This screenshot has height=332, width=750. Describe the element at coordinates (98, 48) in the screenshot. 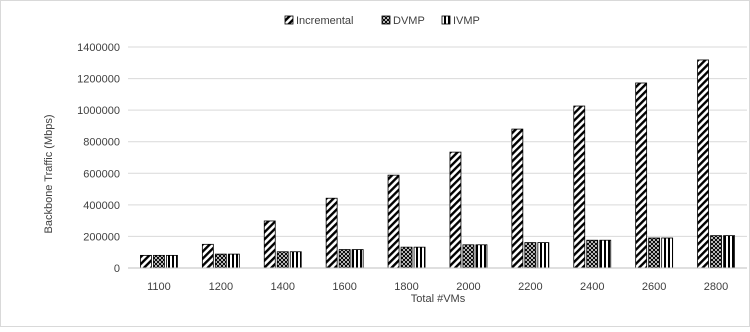

I see `y-tick-label: 1400000` at that location.